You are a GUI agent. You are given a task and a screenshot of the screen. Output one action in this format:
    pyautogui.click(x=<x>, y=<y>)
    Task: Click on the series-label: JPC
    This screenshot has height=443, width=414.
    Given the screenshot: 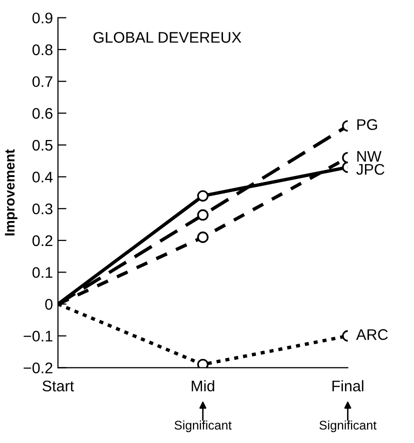 What is the action you would take?
    pyautogui.click(x=370, y=169)
    